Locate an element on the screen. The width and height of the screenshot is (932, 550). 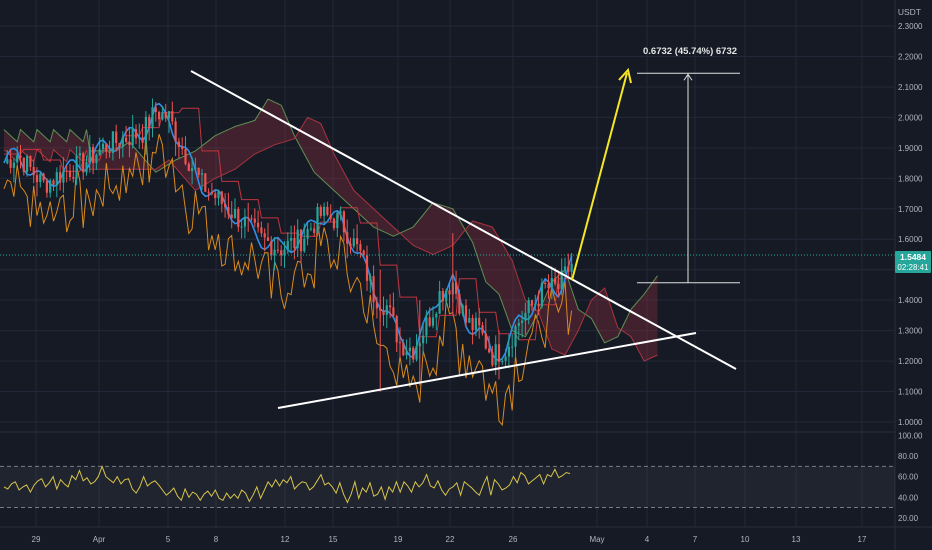
projection-arrow is located at coordinates (599, 176).